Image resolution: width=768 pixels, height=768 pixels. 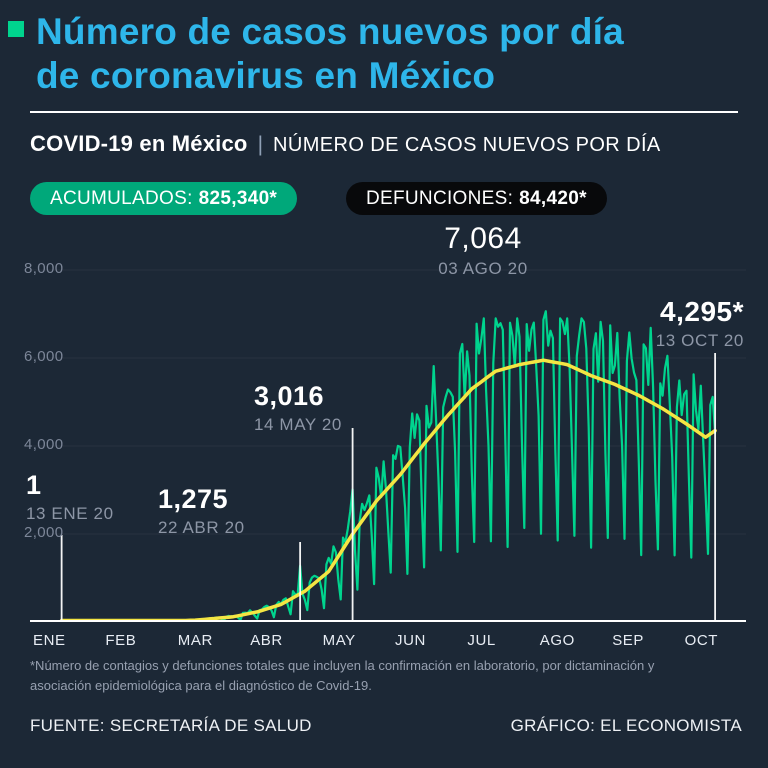 What do you see at coordinates (44, 356) in the screenshot?
I see `y-axis-label-6000: 6,000` at bounding box center [44, 356].